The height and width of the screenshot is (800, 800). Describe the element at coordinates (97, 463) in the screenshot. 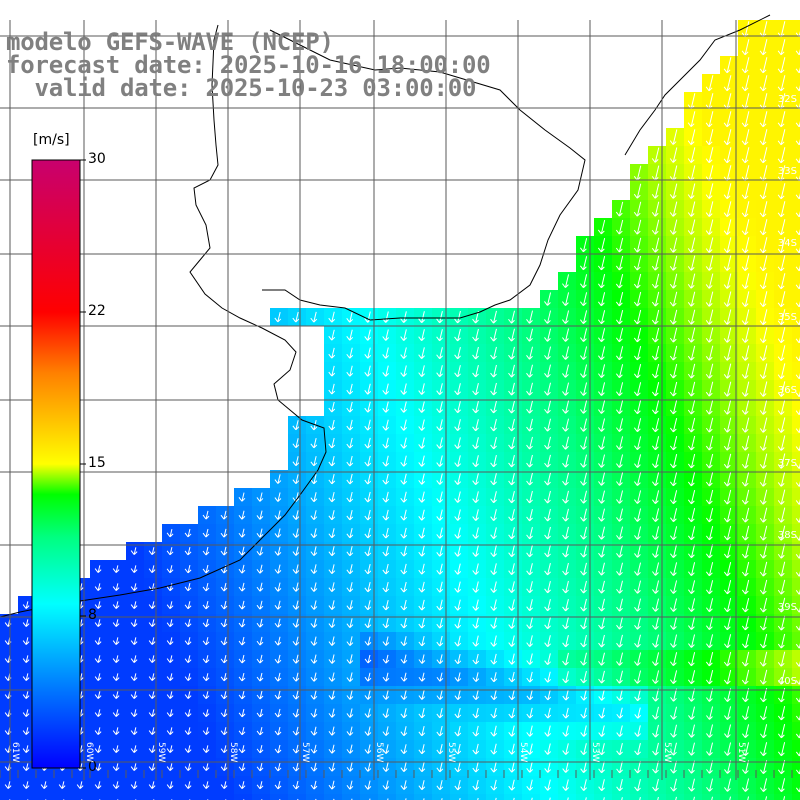

I see `colorbar-tick-15: 15` at that location.